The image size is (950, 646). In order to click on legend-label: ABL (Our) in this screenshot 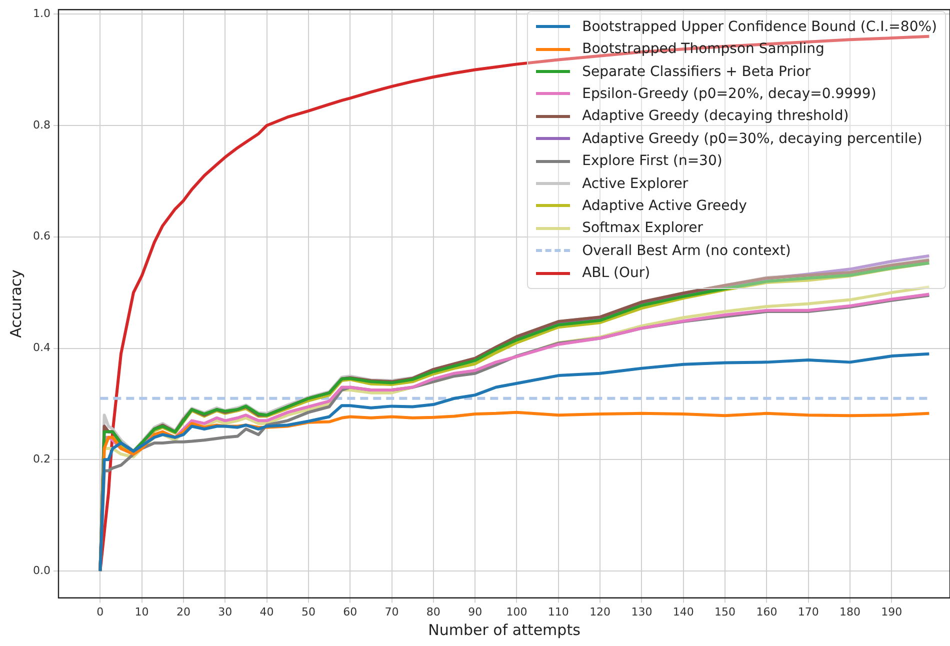, I will do `click(616, 273)`.